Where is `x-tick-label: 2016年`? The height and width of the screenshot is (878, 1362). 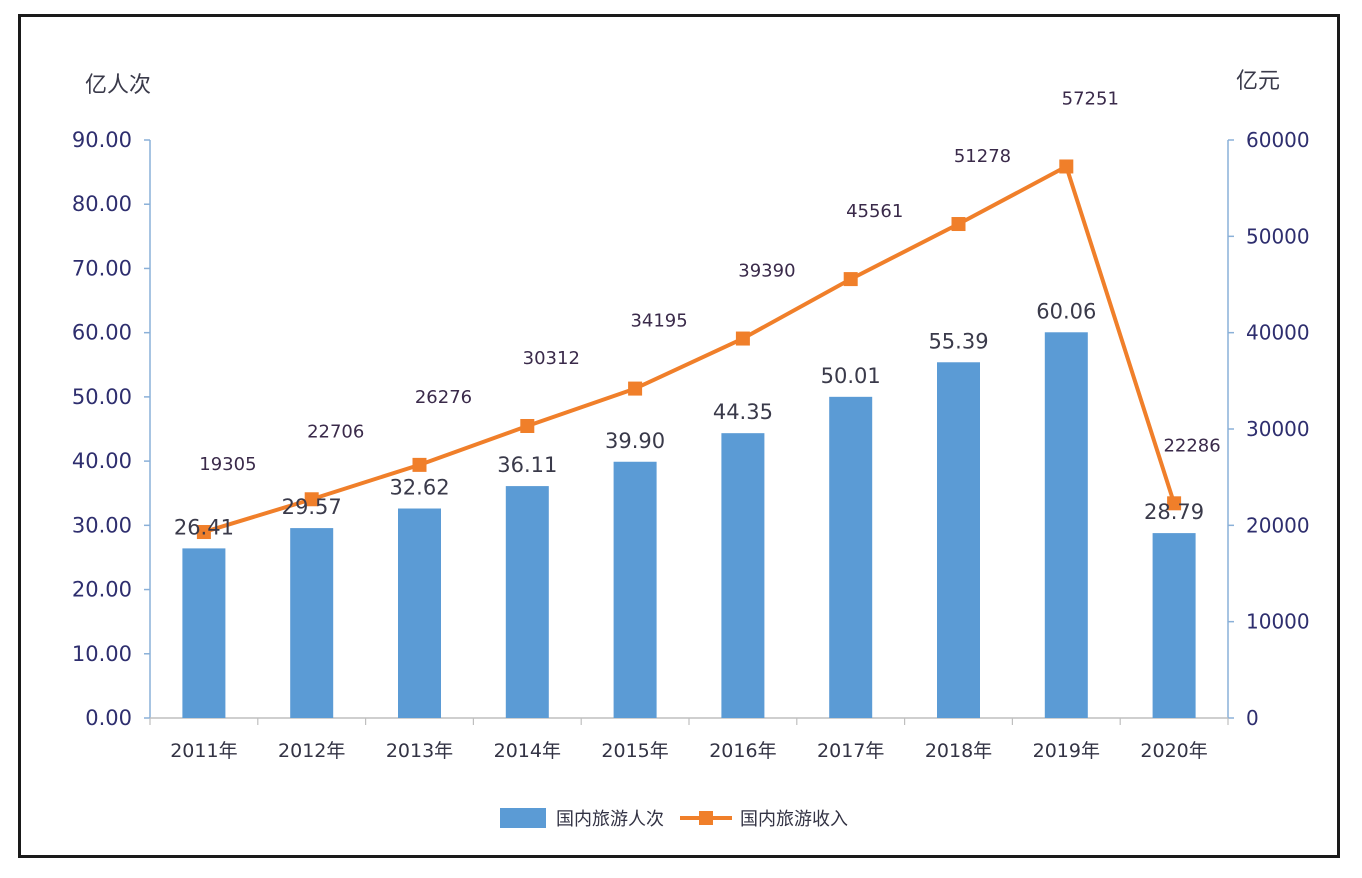 x-tick-label: 2016年 is located at coordinates (742, 751).